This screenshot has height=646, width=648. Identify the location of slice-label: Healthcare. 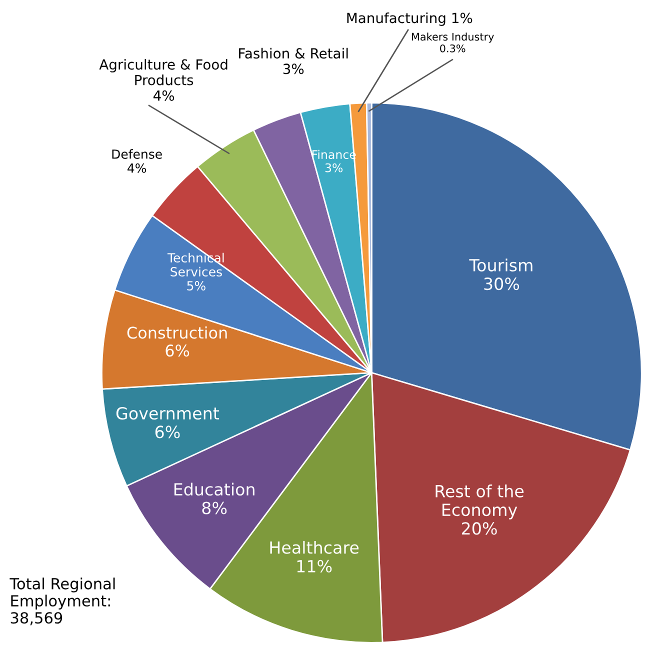
(314, 547).